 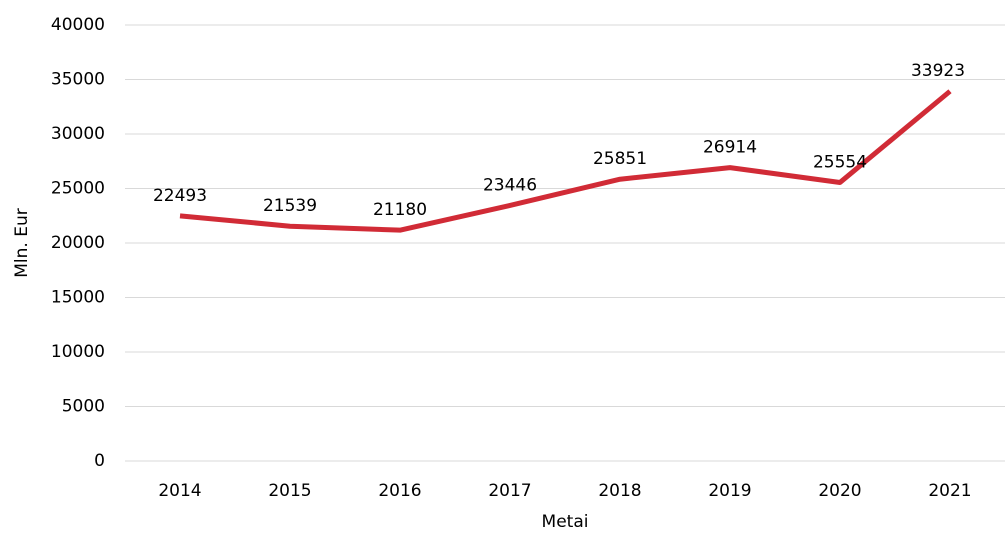 What do you see at coordinates (290, 206) in the screenshot?
I see `data-label: 21539` at bounding box center [290, 206].